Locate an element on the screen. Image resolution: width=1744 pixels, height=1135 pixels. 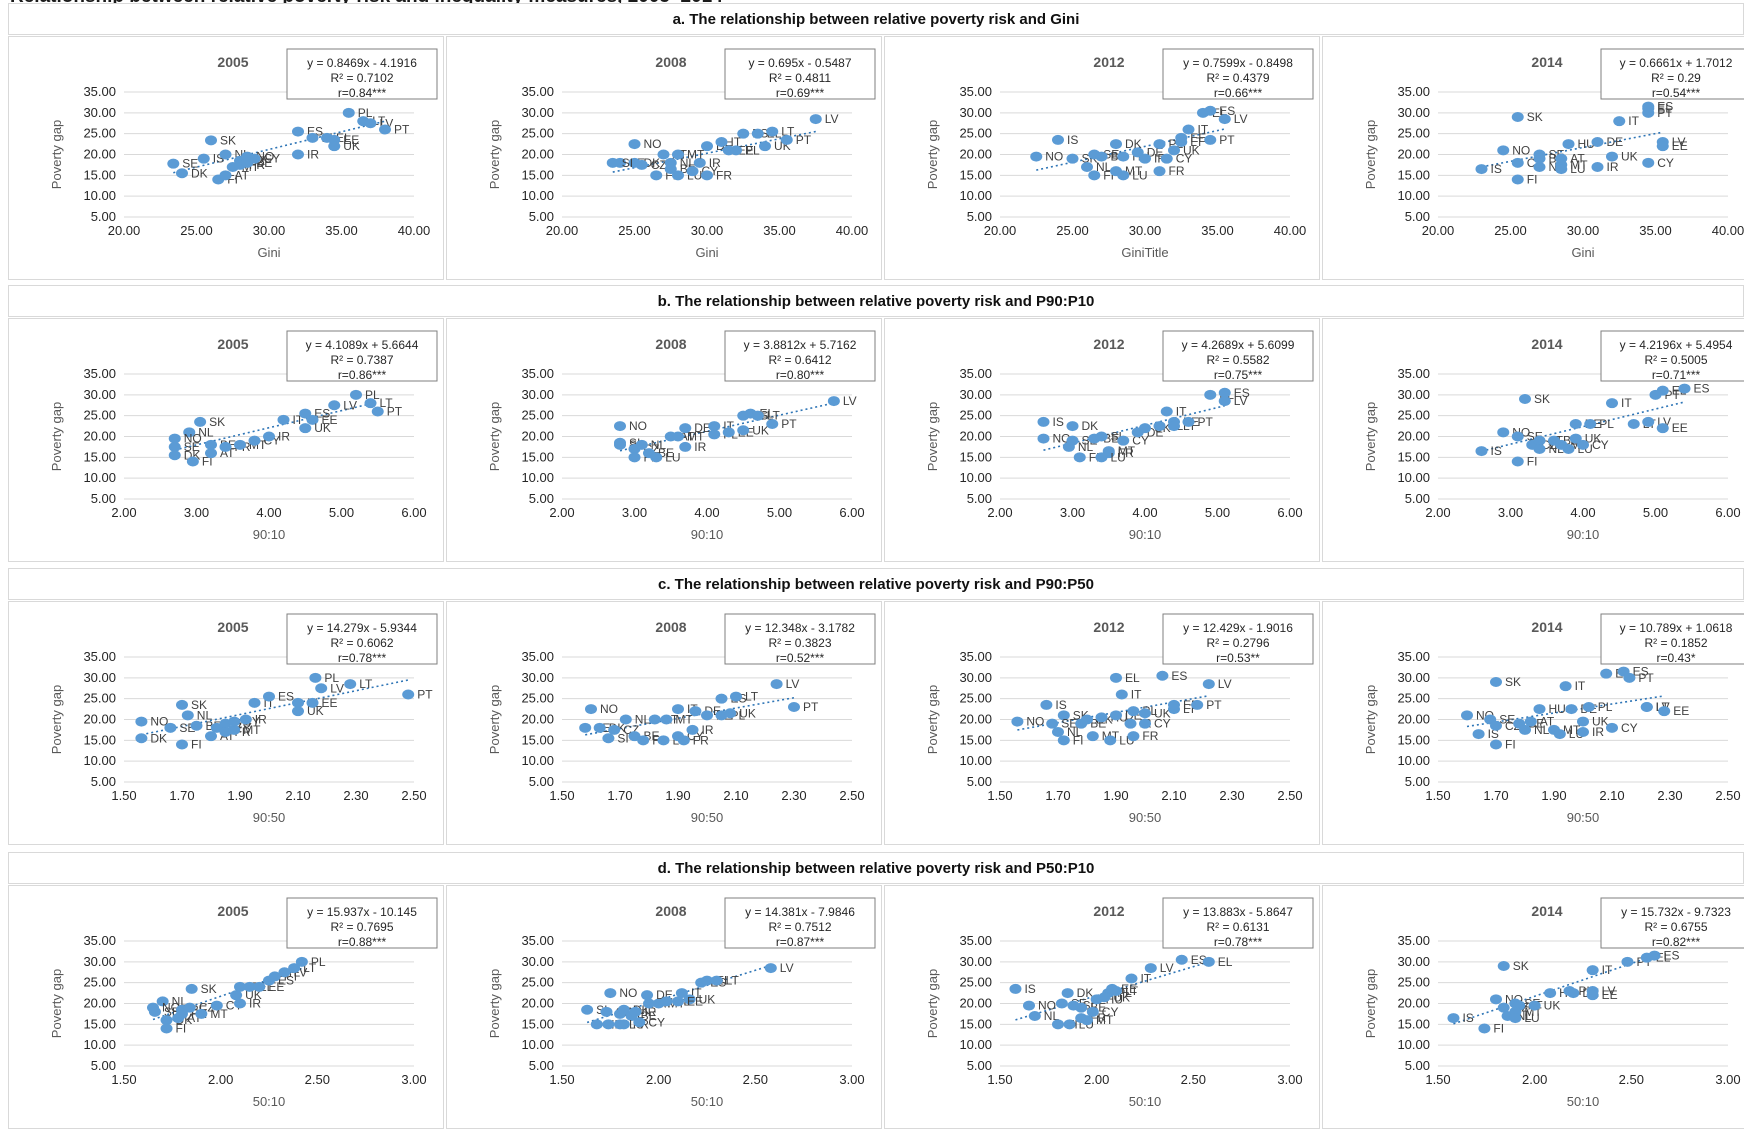
x-tick-label: 1.90 is located at coordinates (239, 795).